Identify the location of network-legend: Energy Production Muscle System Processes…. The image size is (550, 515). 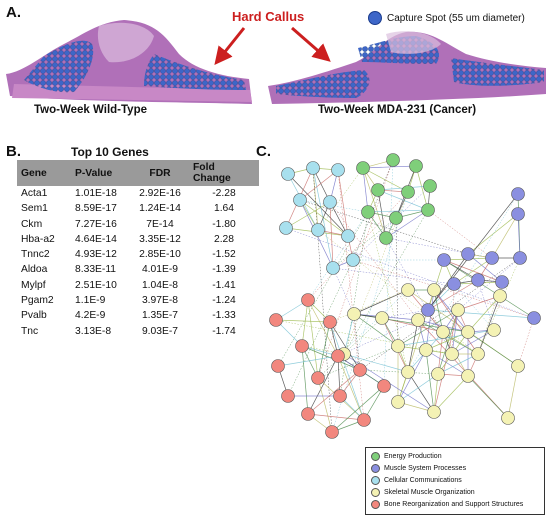
(455, 481).